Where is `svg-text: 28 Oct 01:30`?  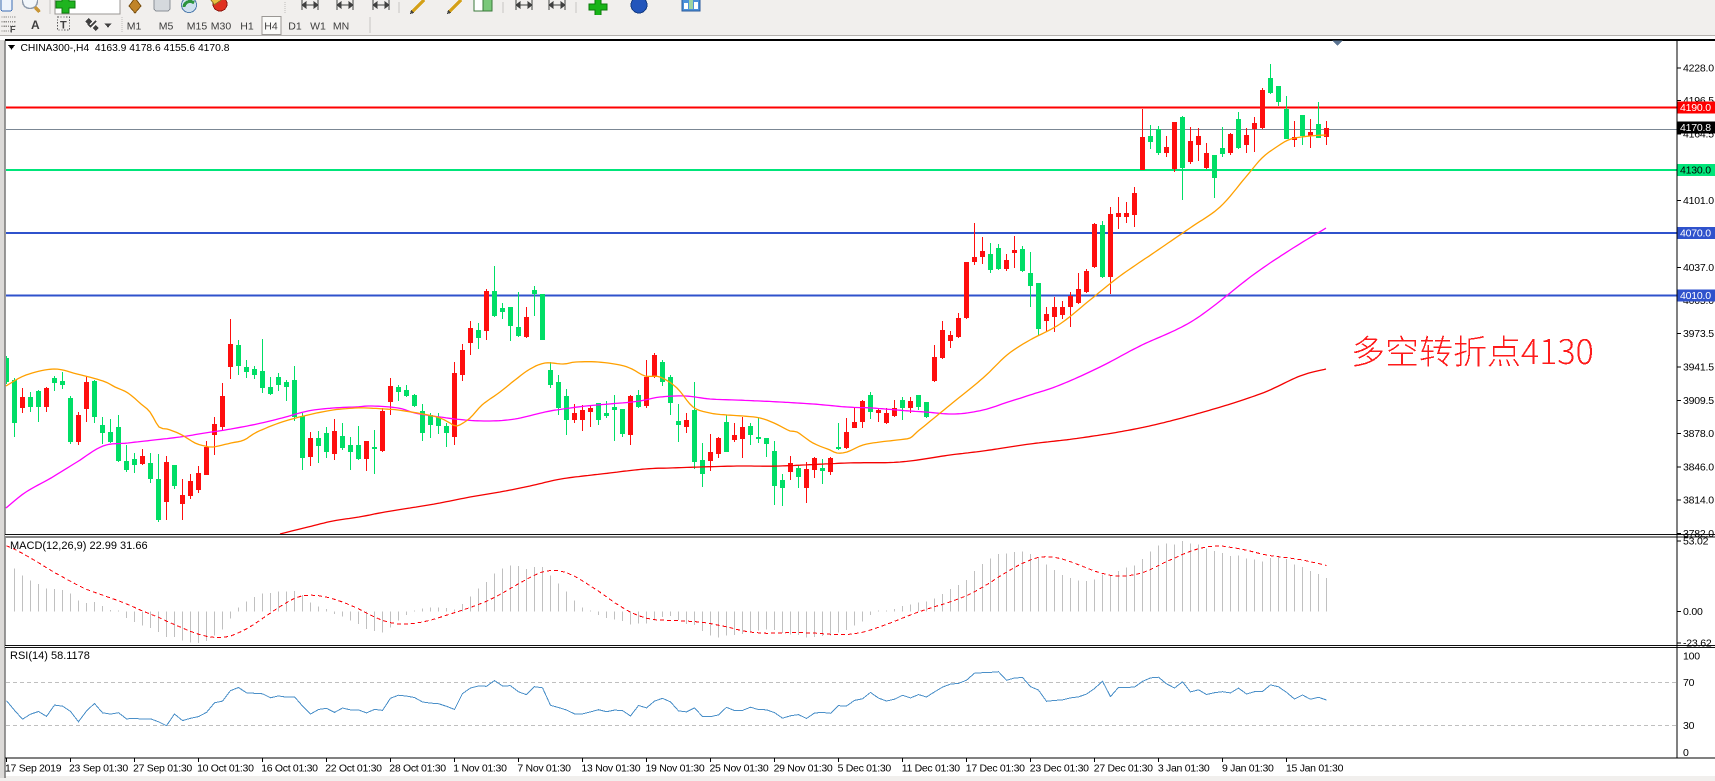 svg-text: 28 Oct 01:30 is located at coordinates (417, 769).